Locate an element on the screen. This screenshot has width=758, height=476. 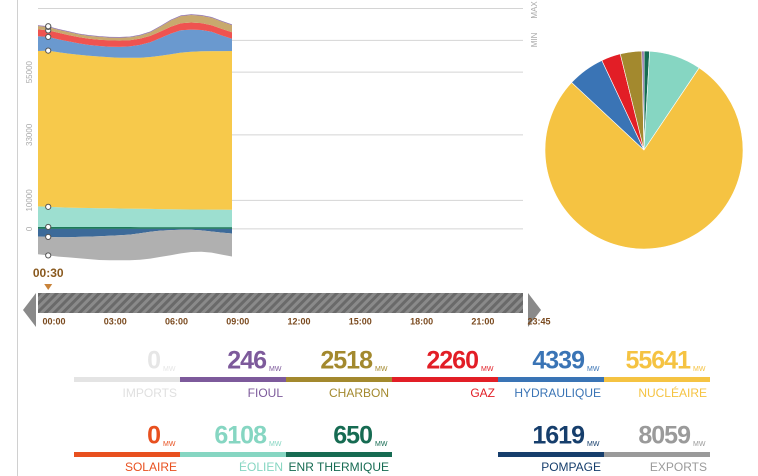
tile-value: 246 is located at coordinates (247, 361).